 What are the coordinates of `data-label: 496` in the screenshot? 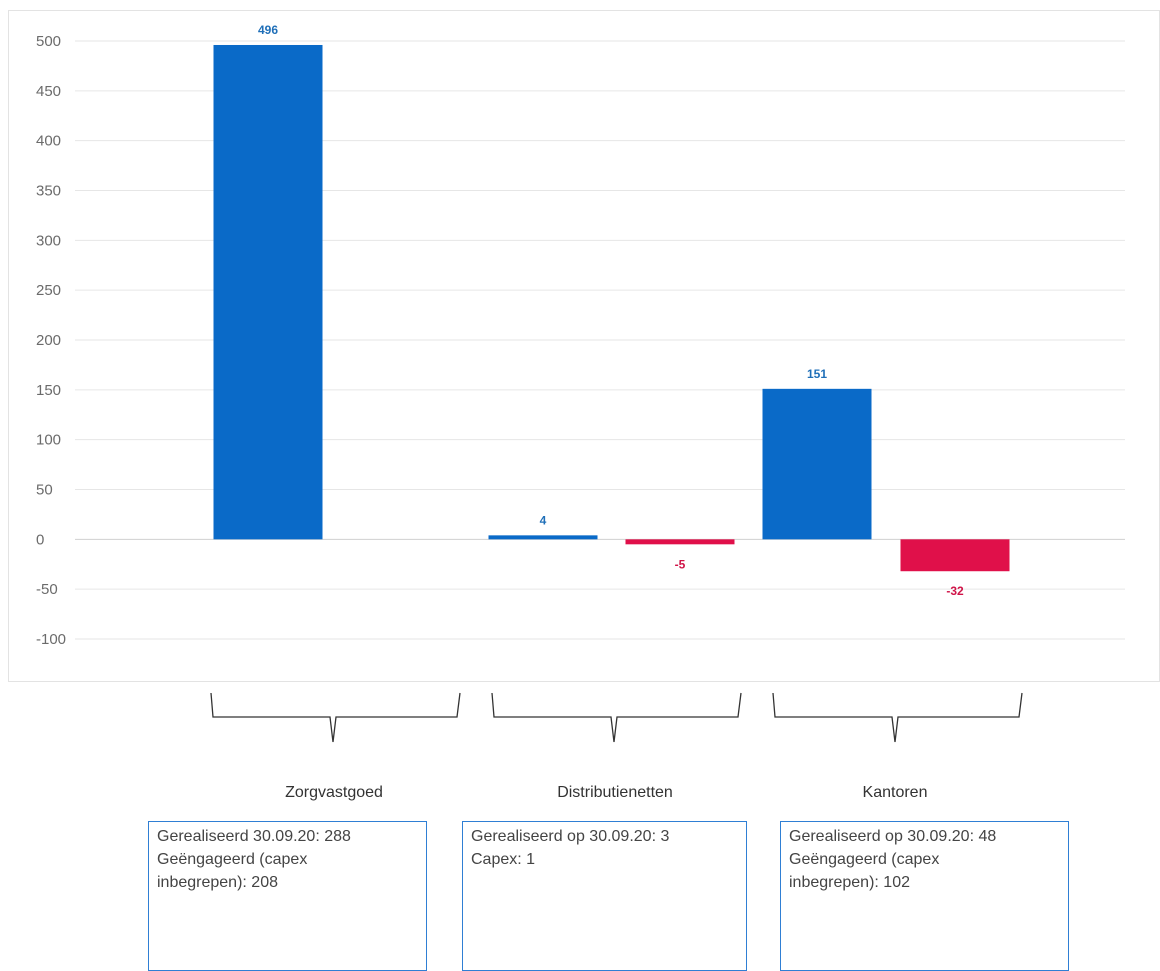 It's located at (268, 30).